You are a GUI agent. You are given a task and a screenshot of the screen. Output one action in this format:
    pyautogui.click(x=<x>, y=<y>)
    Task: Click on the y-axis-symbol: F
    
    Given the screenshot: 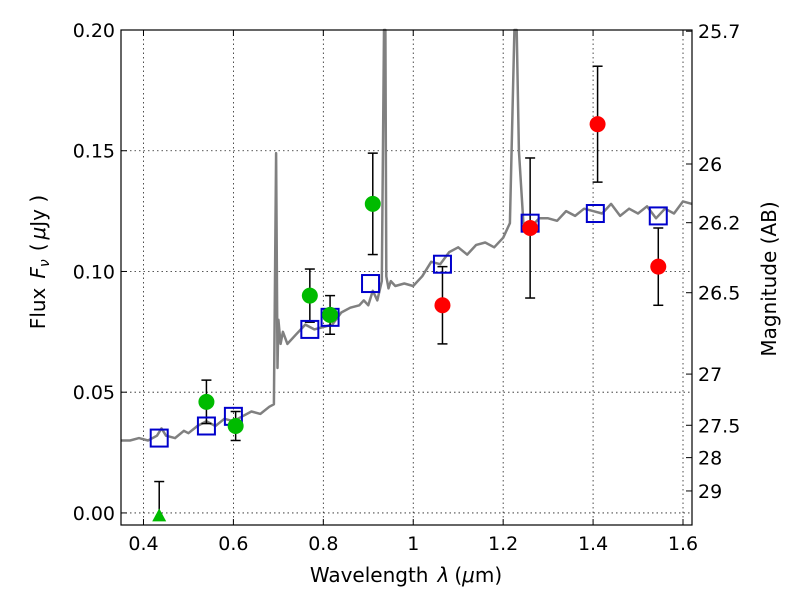 What is the action you would take?
    pyautogui.click(x=38, y=273)
    